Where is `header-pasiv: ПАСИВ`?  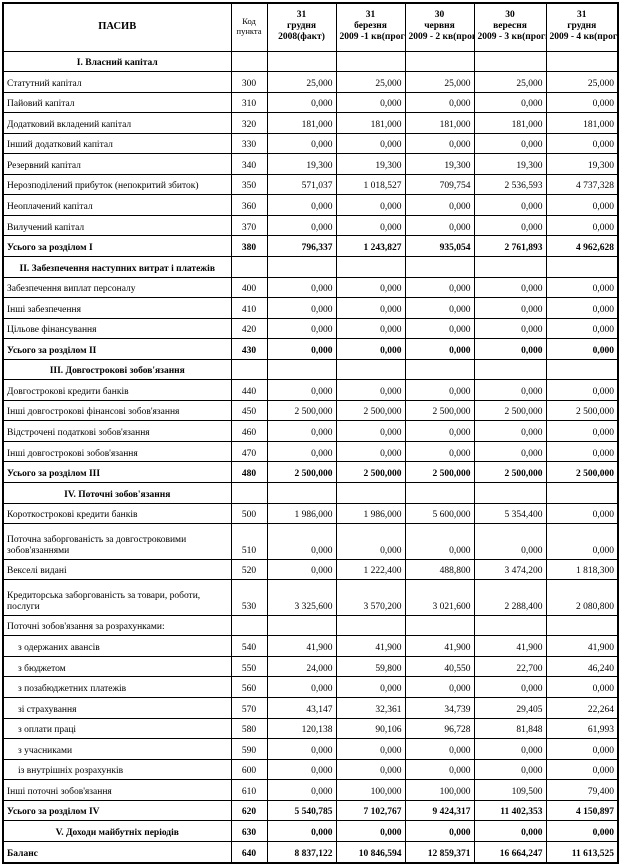 header-pasiv: ПАСИВ is located at coordinates (117, 27).